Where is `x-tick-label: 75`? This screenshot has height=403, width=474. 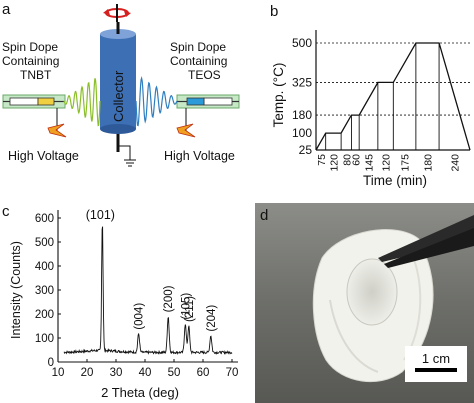 x-tick-label: 75 is located at coordinates (322, 160).